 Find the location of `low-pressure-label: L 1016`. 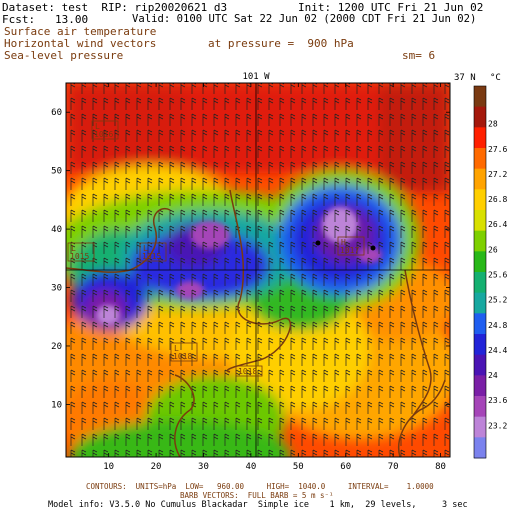

low-pressure-label: L 1016 is located at coordinates (105, 130).